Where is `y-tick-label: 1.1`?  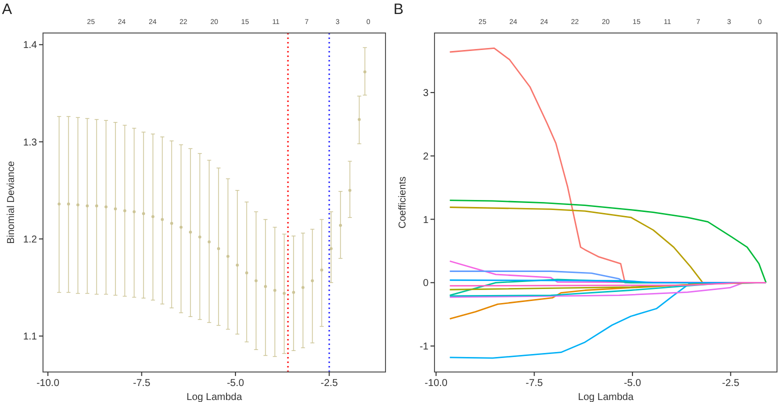
y-tick-label: 1.1 is located at coordinates (30, 337).